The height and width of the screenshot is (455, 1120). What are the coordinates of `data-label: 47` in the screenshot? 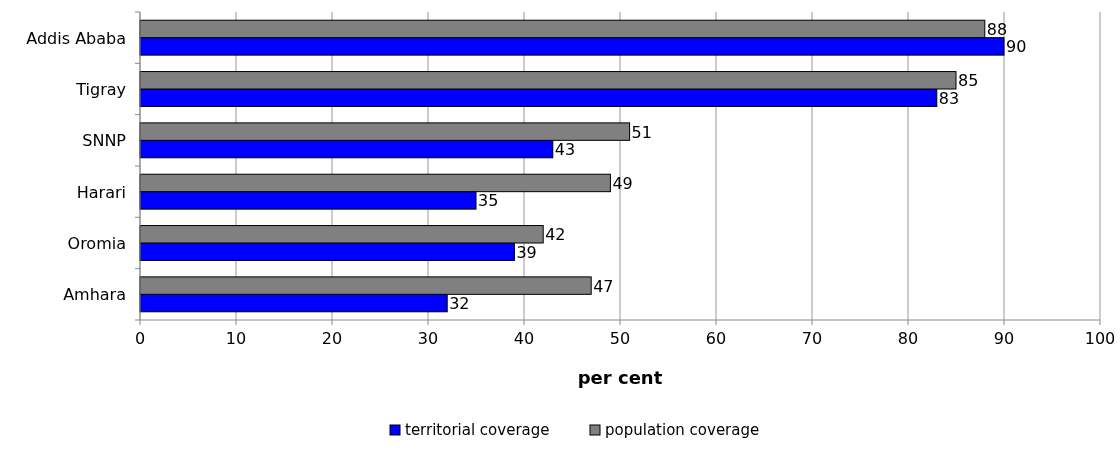 It's located at (603, 286).